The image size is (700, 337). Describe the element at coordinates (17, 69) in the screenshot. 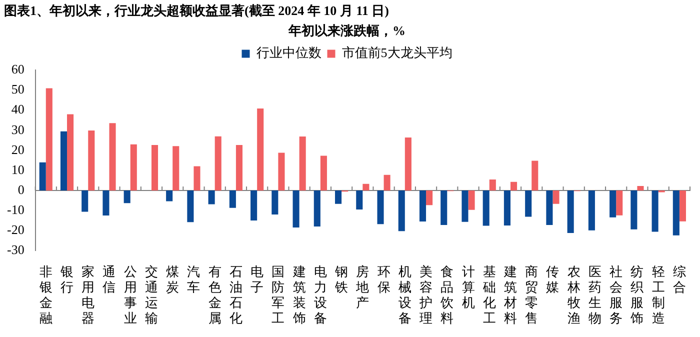

I see `y-tick-label: 60` at that location.